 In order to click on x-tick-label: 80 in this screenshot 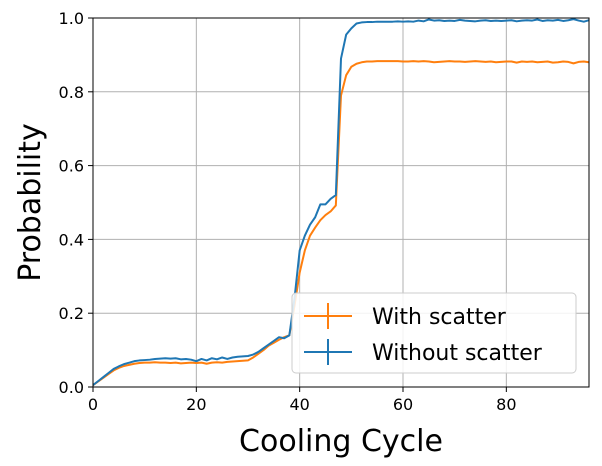, I will do `click(506, 404)`.